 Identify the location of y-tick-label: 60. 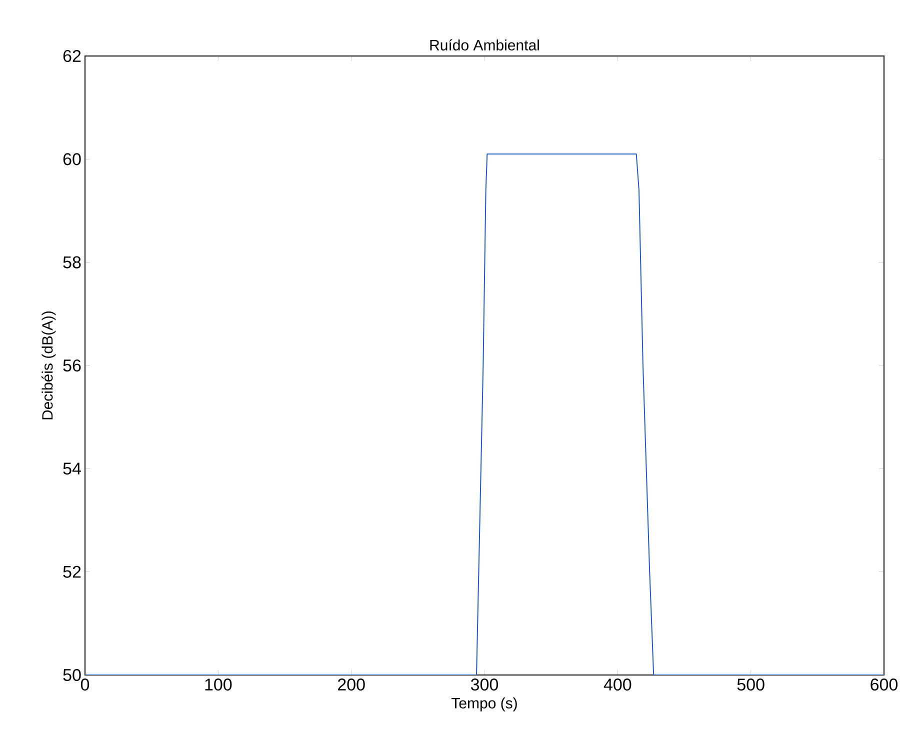
(72, 159).